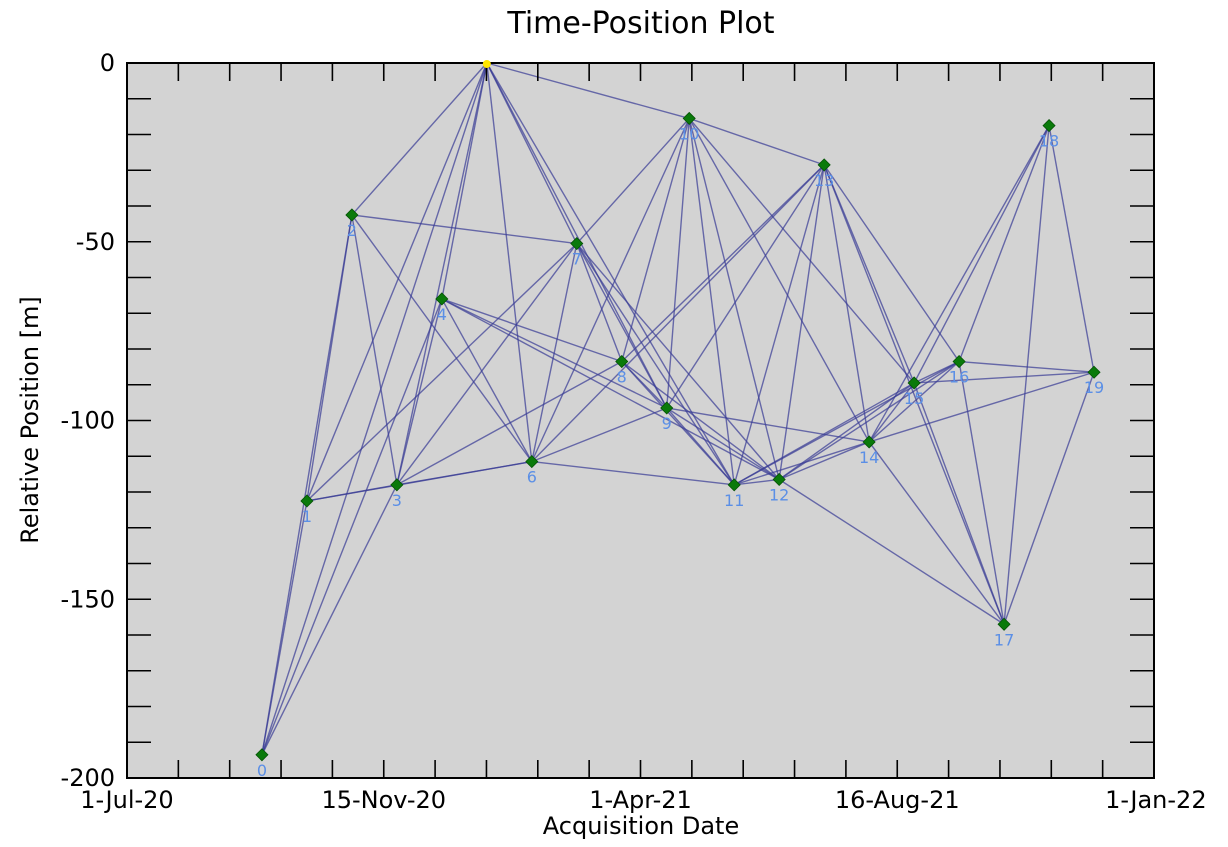 This screenshot has width=1228, height=847. Describe the element at coordinates (88, 778) in the screenshot. I see `y-tick-label: -200` at that location.